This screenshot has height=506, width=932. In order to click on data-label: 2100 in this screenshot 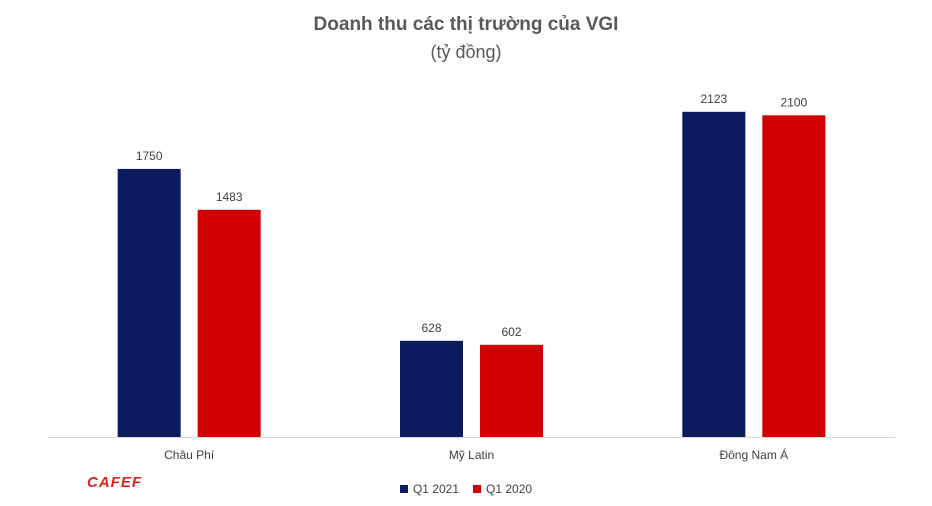, I will do `click(793, 102)`.